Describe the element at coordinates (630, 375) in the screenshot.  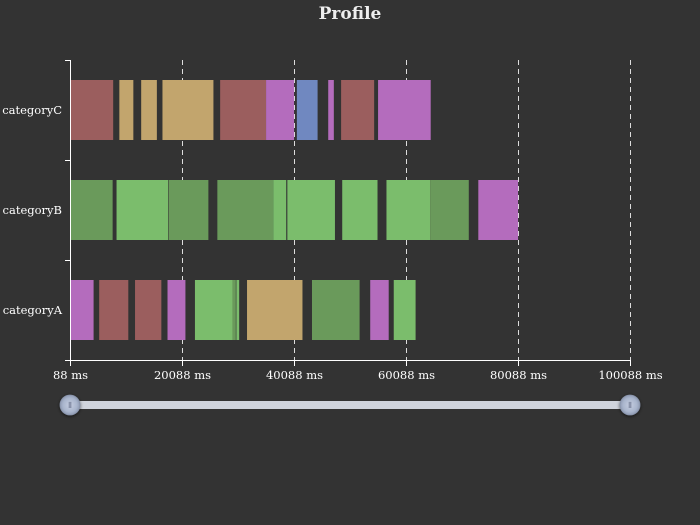
I see `x-tick-label: 100088 ms` at that location.